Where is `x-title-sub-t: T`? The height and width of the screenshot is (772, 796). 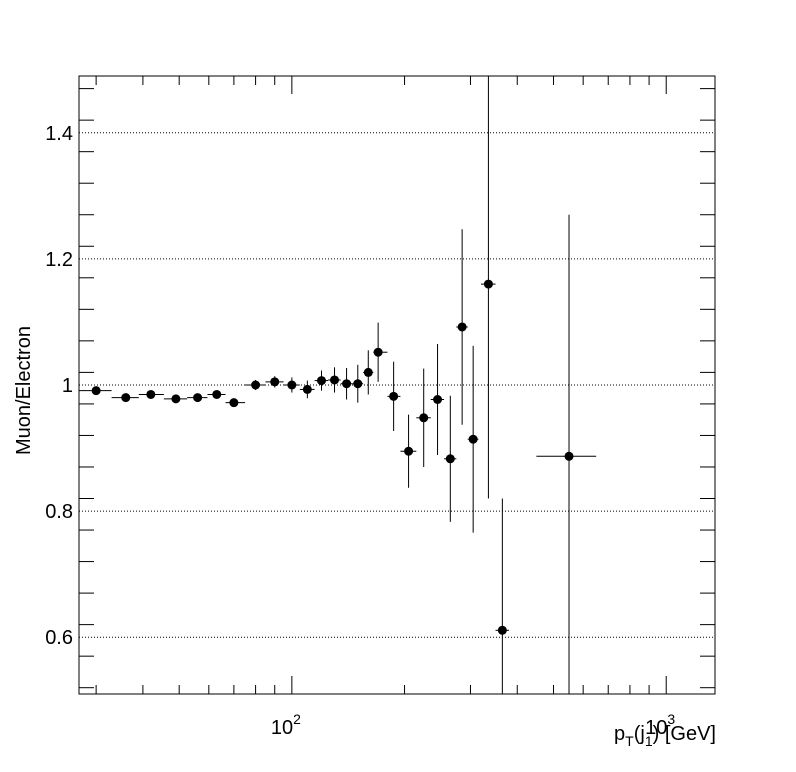 x-title-sub-t: T is located at coordinates (629, 741).